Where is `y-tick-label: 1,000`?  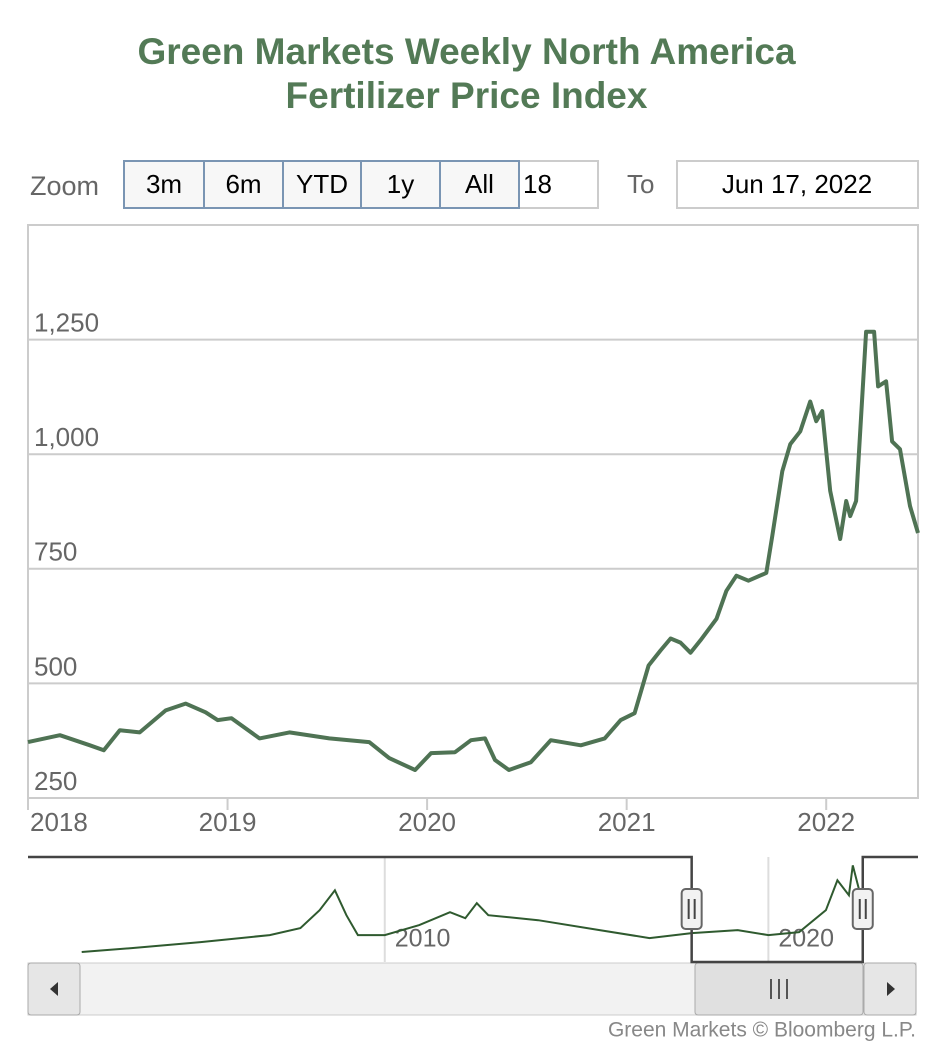
y-tick-label: 1,000 is located at coordinates (66, 437).